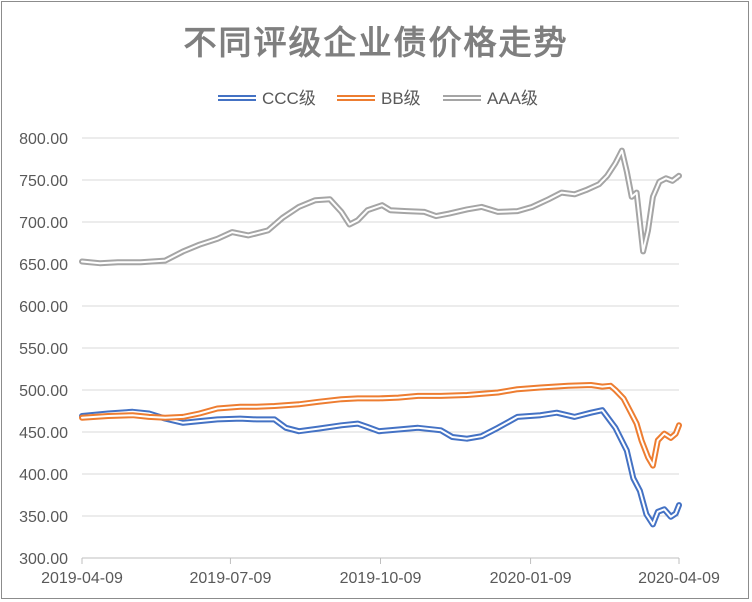 This screenshot has width=752, height=602. What do you see at coordinates (531, 578) in the screenshot?
I see `x-tick-label: 2020-01-09` at bounding box center [531, 578].